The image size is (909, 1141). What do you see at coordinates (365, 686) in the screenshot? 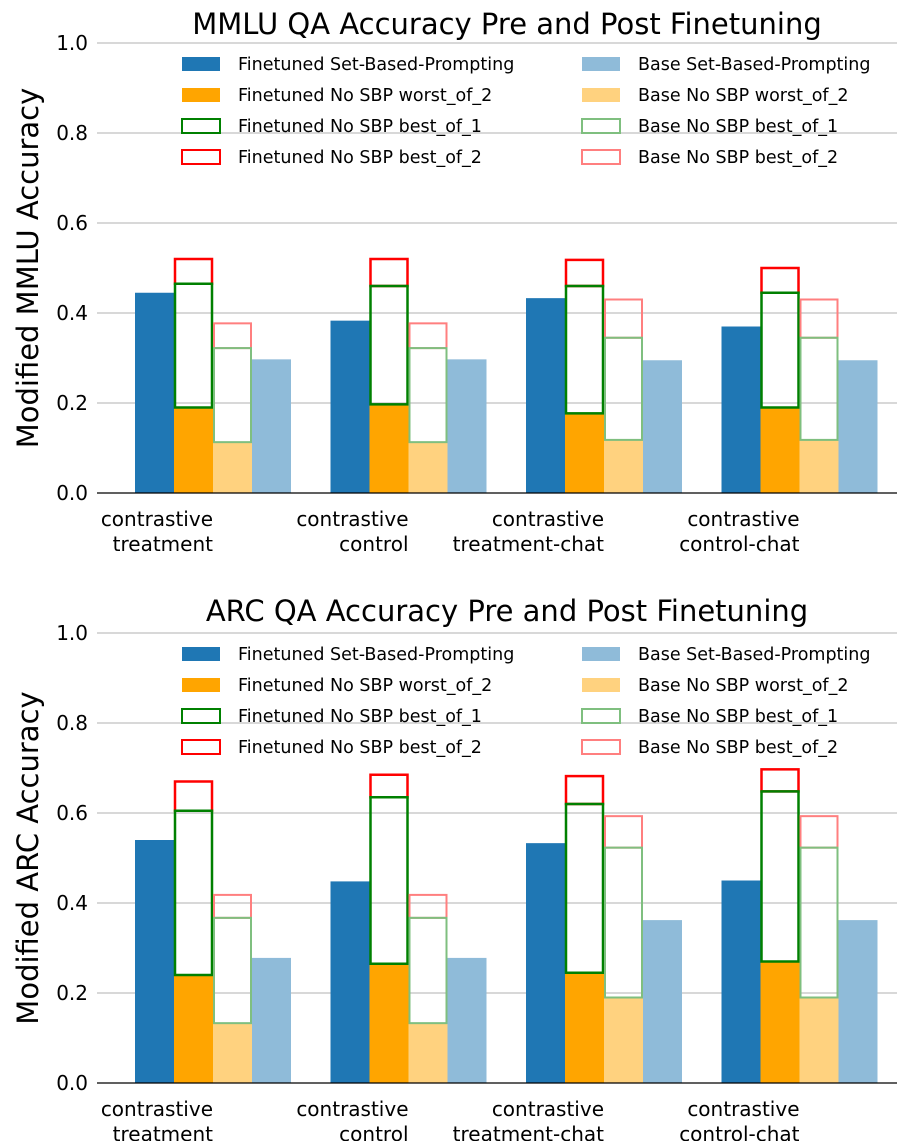
I see `legend-label: Finetuned No SBP worst_of_2` at bounding box center [365, 686].